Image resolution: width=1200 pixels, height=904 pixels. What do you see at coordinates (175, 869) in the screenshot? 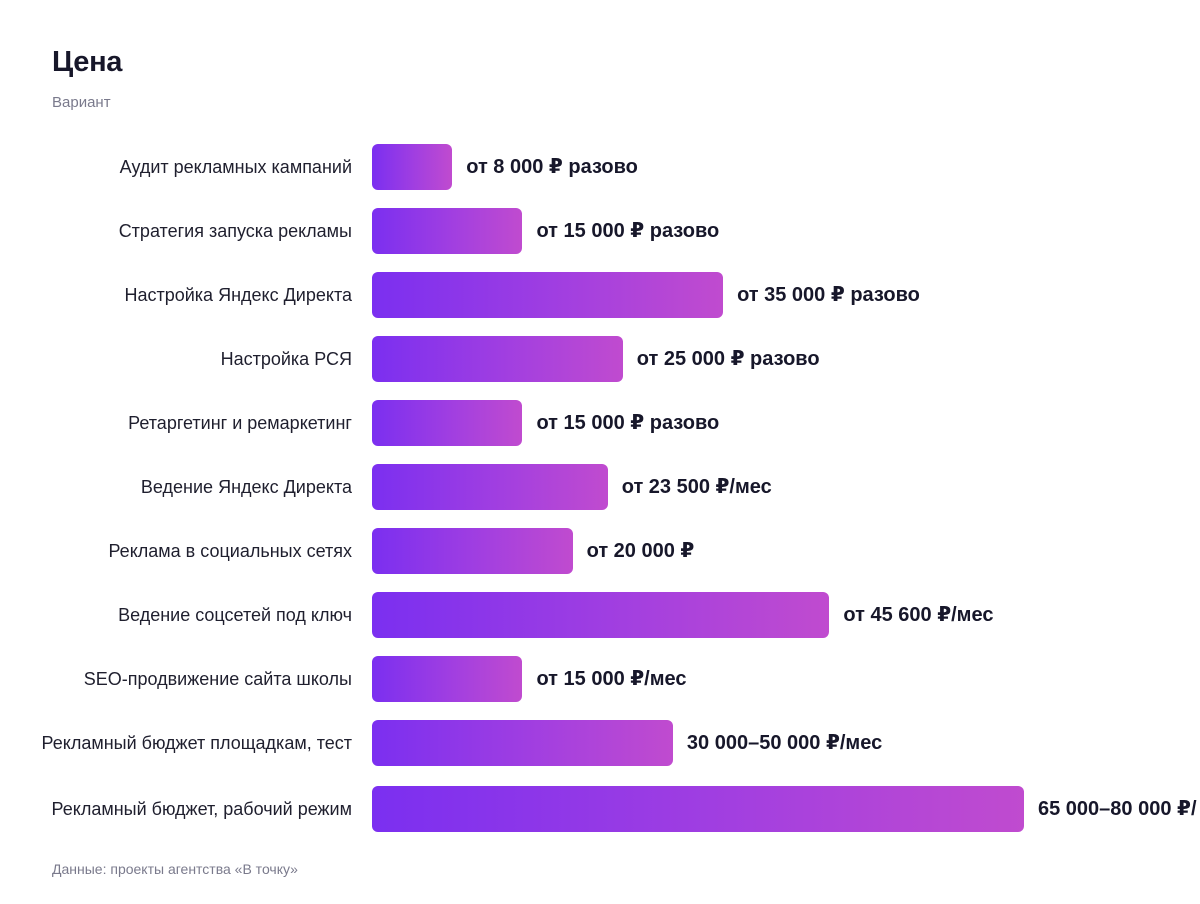
I see `data-source-note: Данные: проекты агентства «В точку»` at bounding box center [175, 869].